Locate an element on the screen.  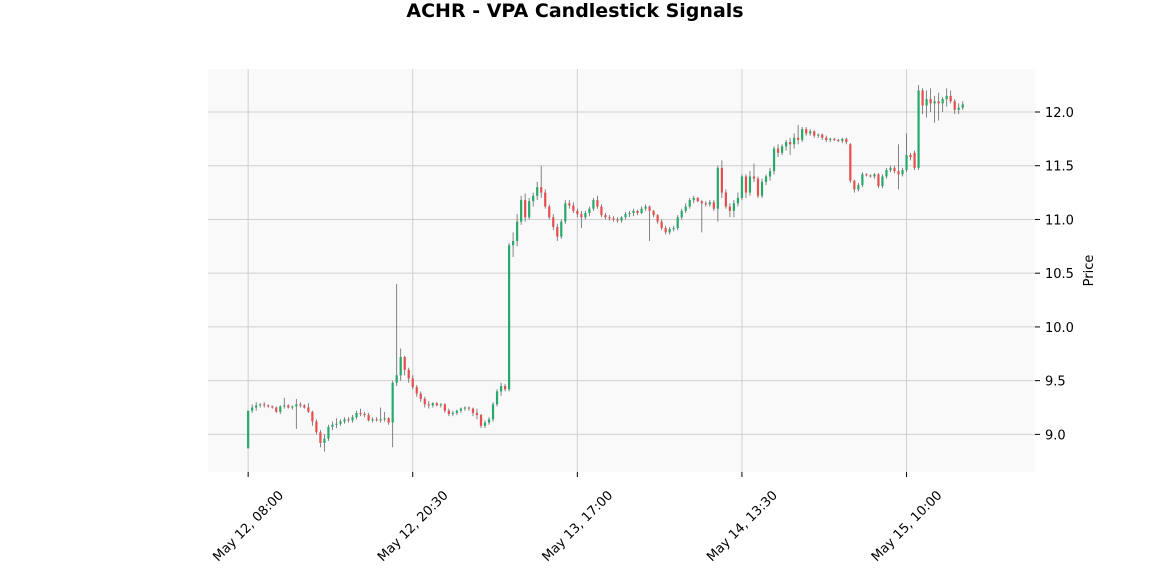
y-tick-label: 9.5 is located at coordinates (1055, 382).